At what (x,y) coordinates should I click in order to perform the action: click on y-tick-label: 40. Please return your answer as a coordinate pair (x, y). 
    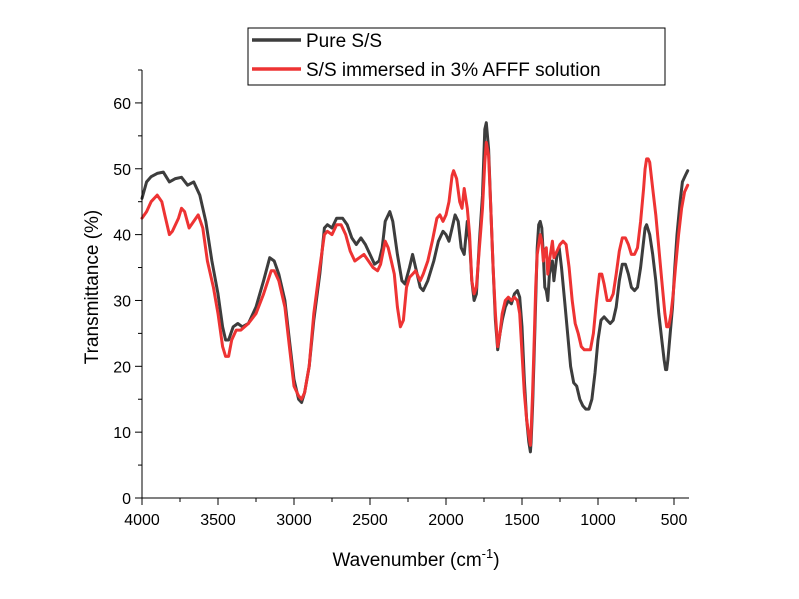
    Looking at the image, I should click on (122, 236).